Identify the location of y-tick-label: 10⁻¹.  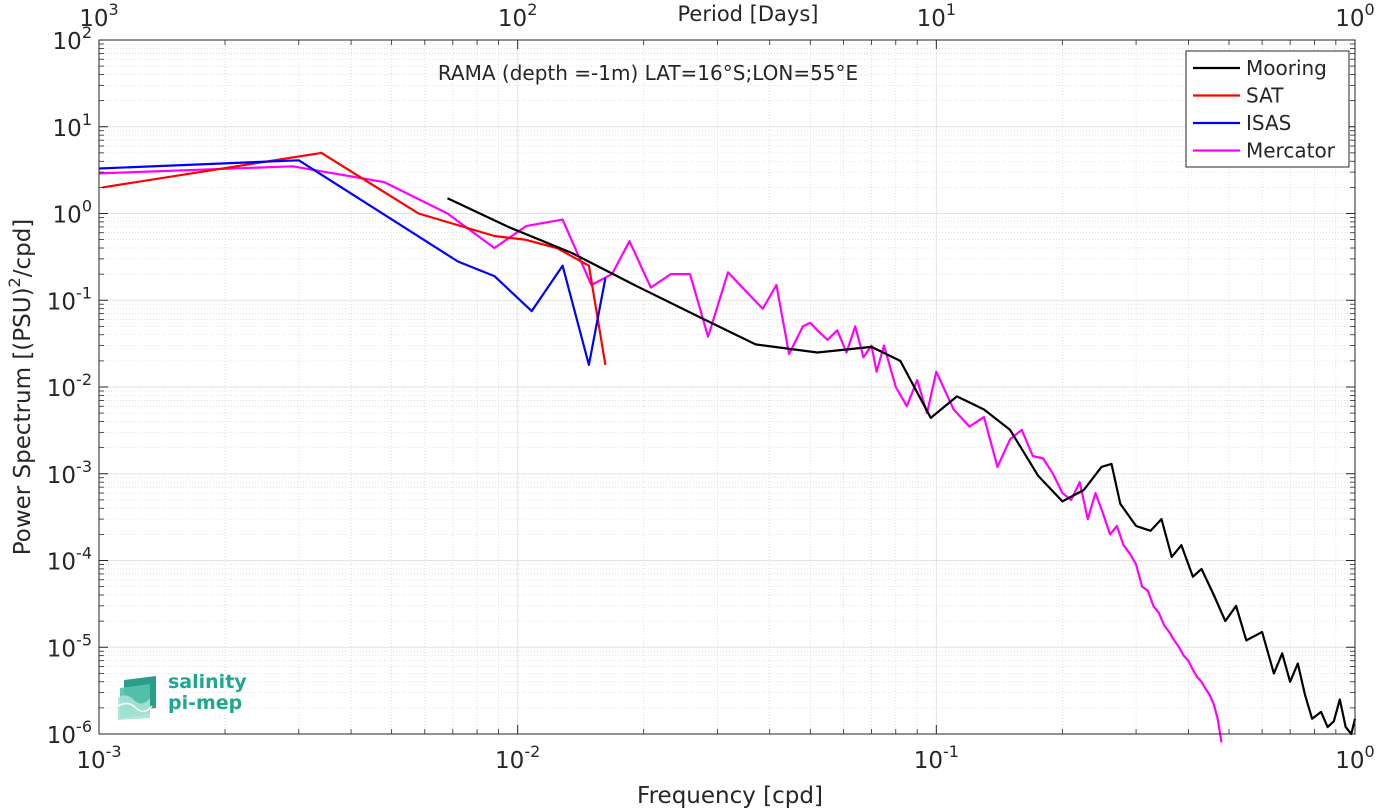
(69, 299).